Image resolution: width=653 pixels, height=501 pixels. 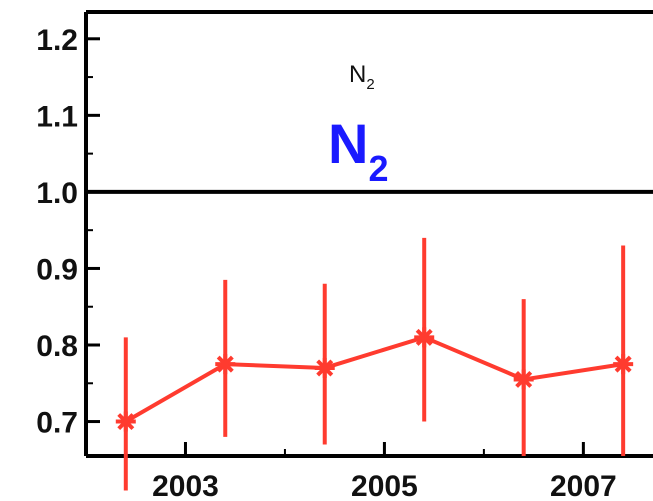 I want to click on x-tick-label-2003: 2003, so click(x=185, y=485).